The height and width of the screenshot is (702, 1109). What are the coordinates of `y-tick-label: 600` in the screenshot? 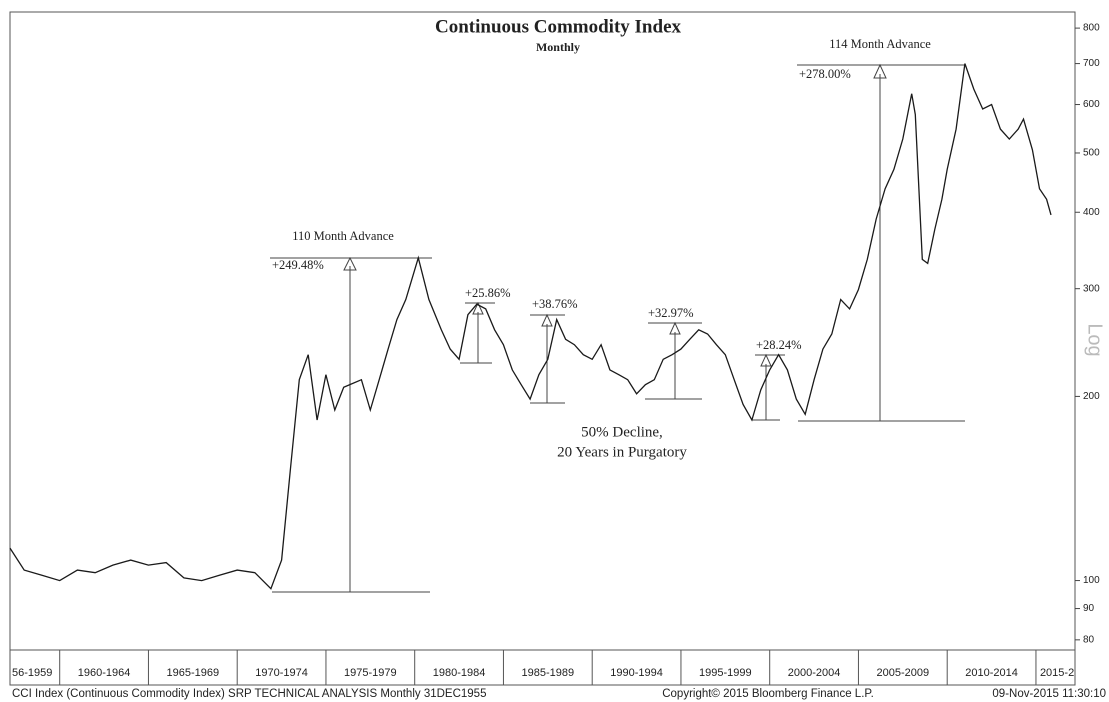 It's located at (1091, 104).